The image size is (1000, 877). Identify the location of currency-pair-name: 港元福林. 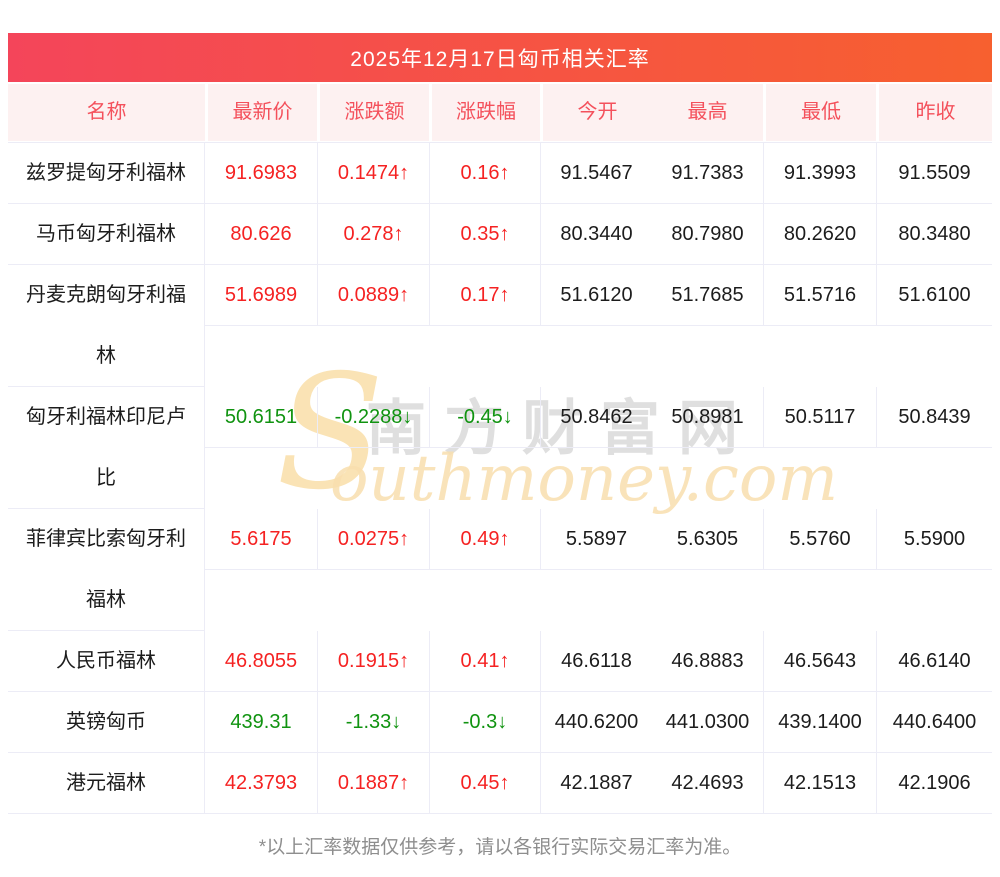
(106, 783).